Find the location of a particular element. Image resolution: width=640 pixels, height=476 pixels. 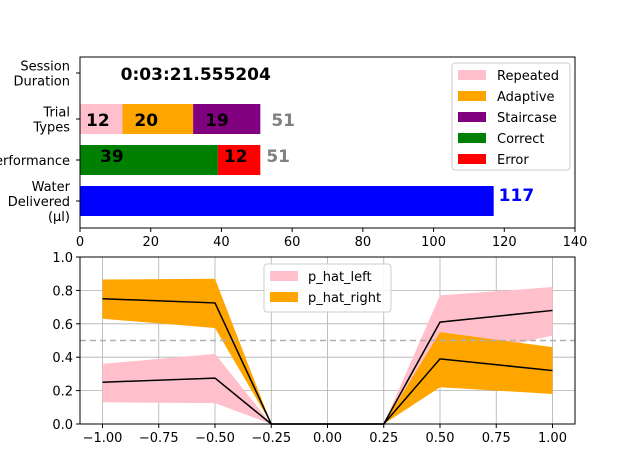

trial-types-total: 51 is located at coordinates (283, 121).